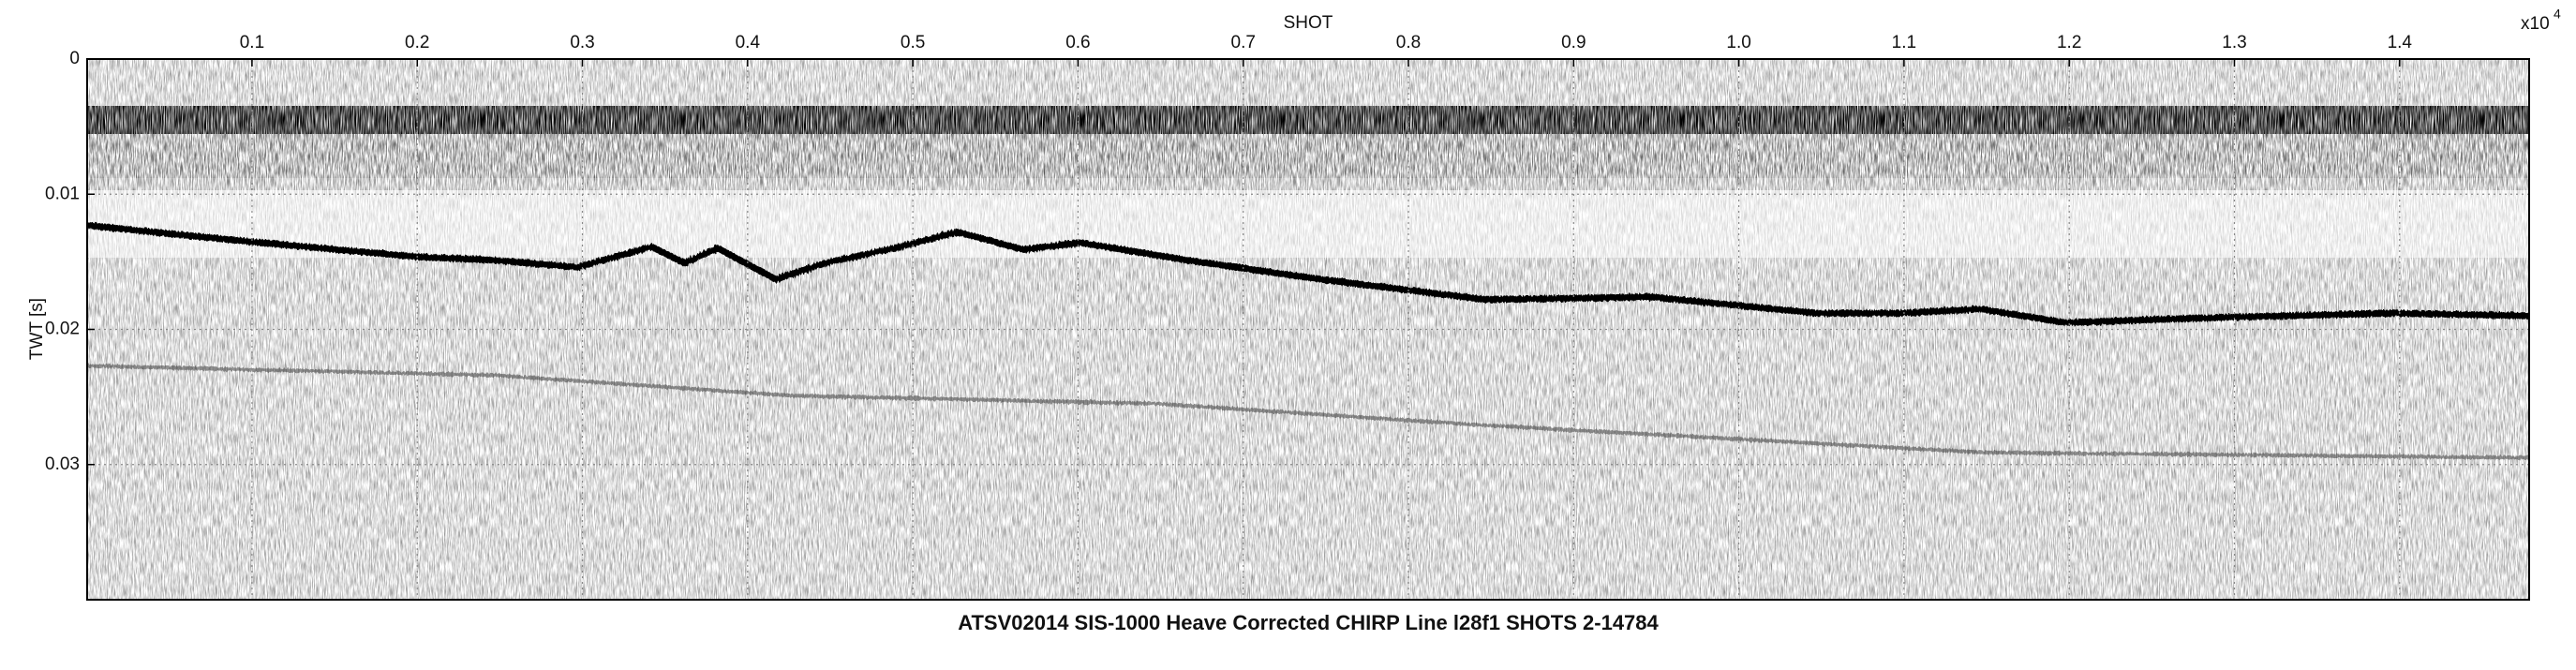  I want to click on x-tick-label: 0.8, so click(1408, 43).